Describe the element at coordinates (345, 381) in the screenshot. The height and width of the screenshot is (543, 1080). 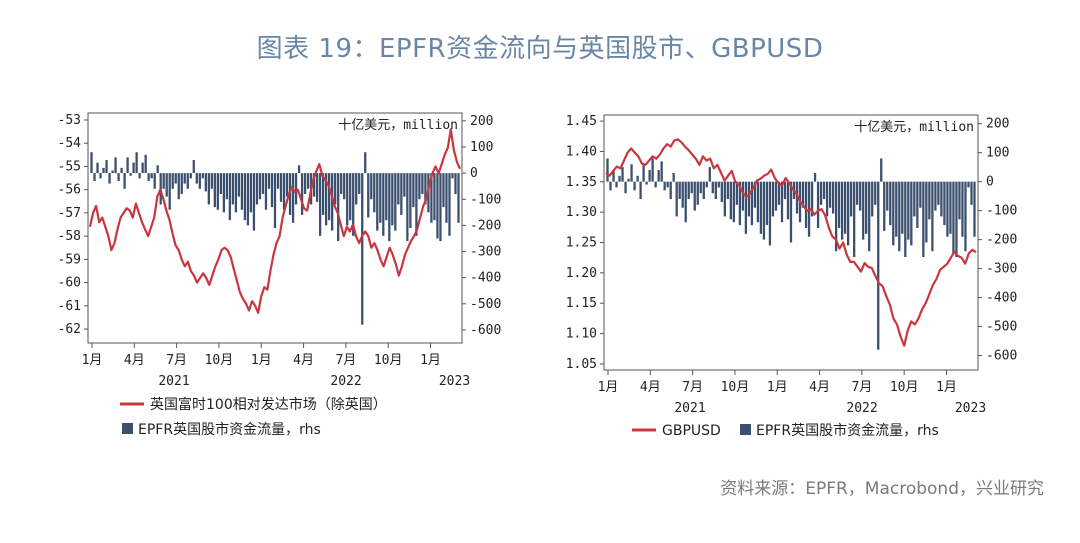
I see `x-year-label: 2022` at that location.